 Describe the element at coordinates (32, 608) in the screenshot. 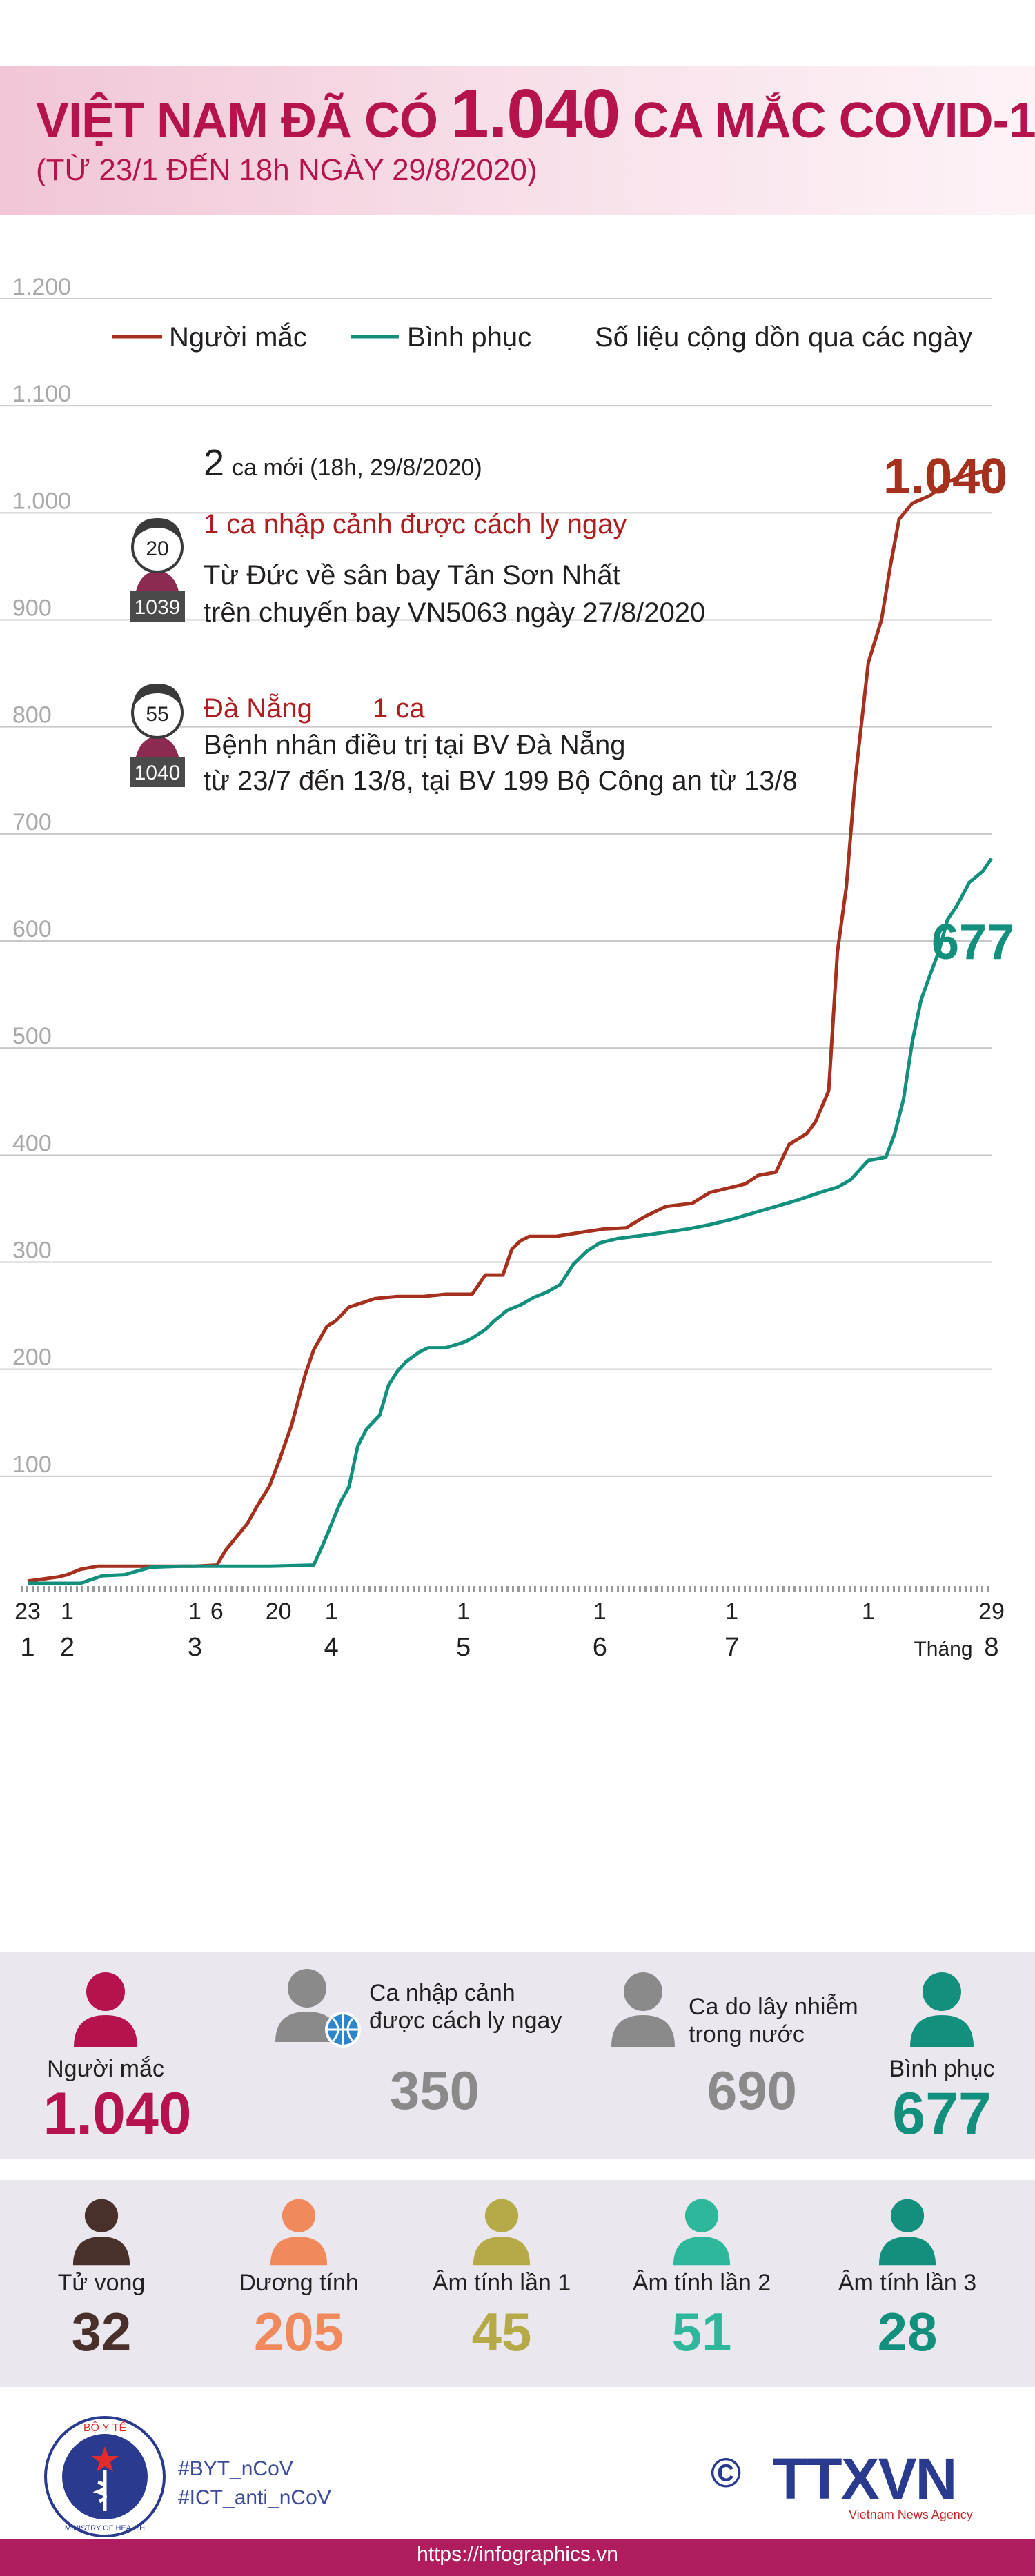

I see `y-tick-label: 900` at that location.